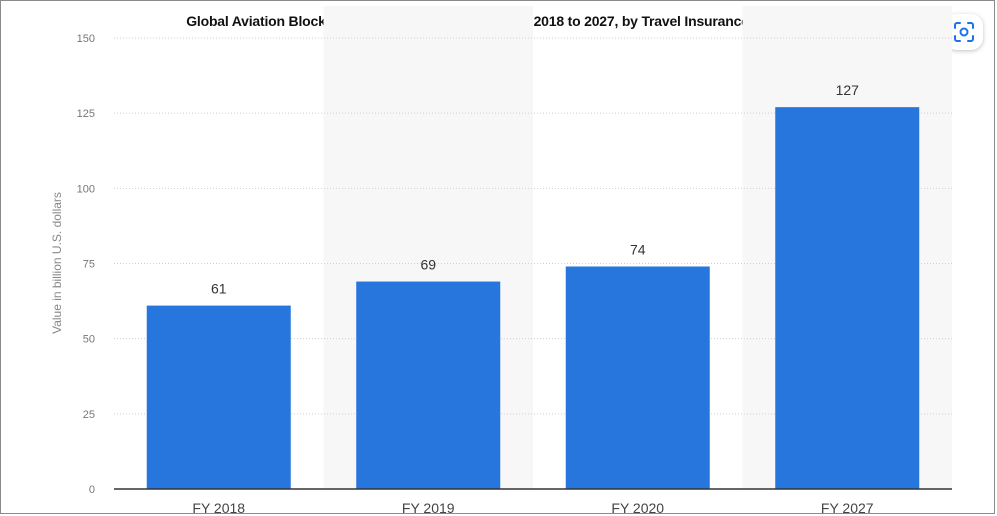 The image size is (997, 516). What do you see at coordinates (219, 289) in the screenshot?
I see `data-label: 61` at bounding box center [219, 289].